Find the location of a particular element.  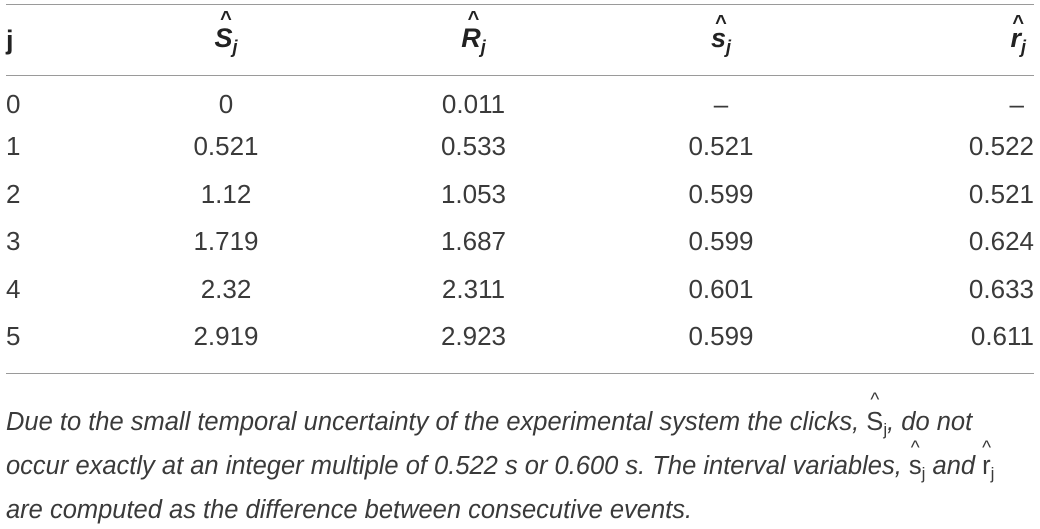

cell-j: 2 is located at coordinates (13, 193).